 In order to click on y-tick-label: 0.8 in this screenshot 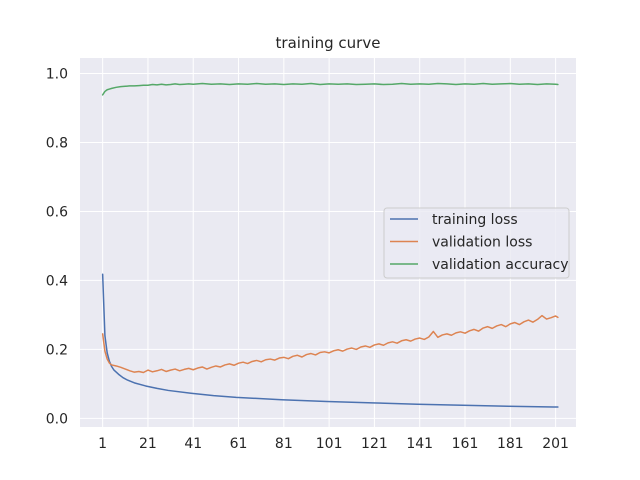, I will do `click(57, 143)`.